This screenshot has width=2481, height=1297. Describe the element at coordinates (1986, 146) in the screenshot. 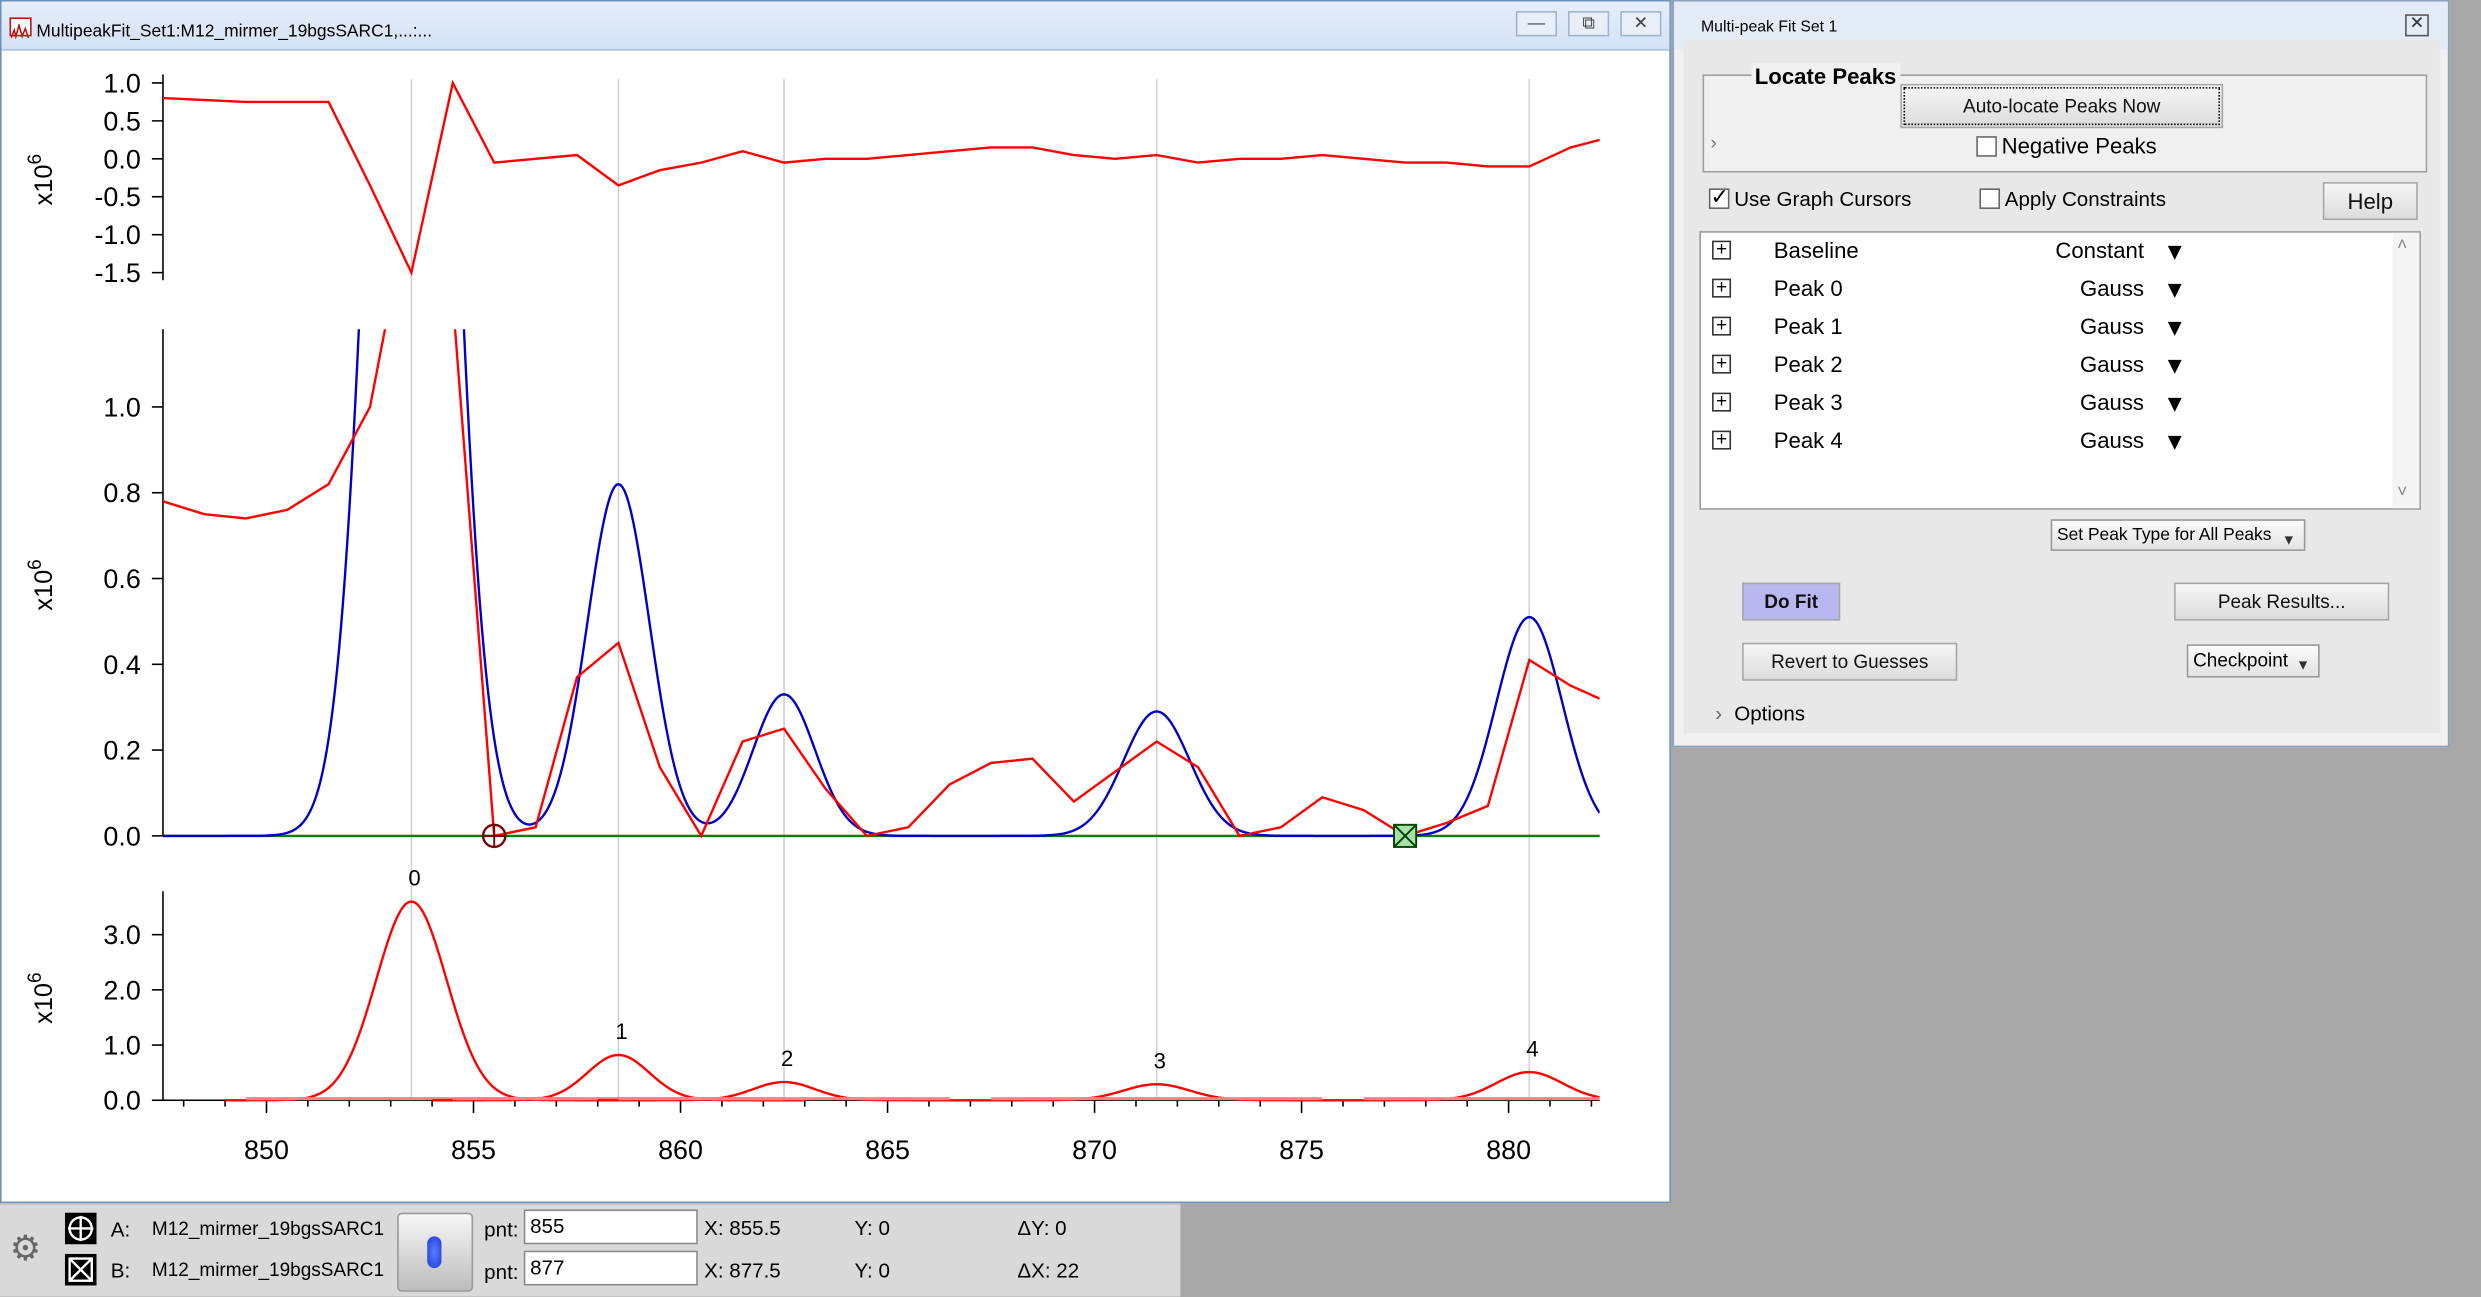

I see `negative-peaks-checkbox` at that location.